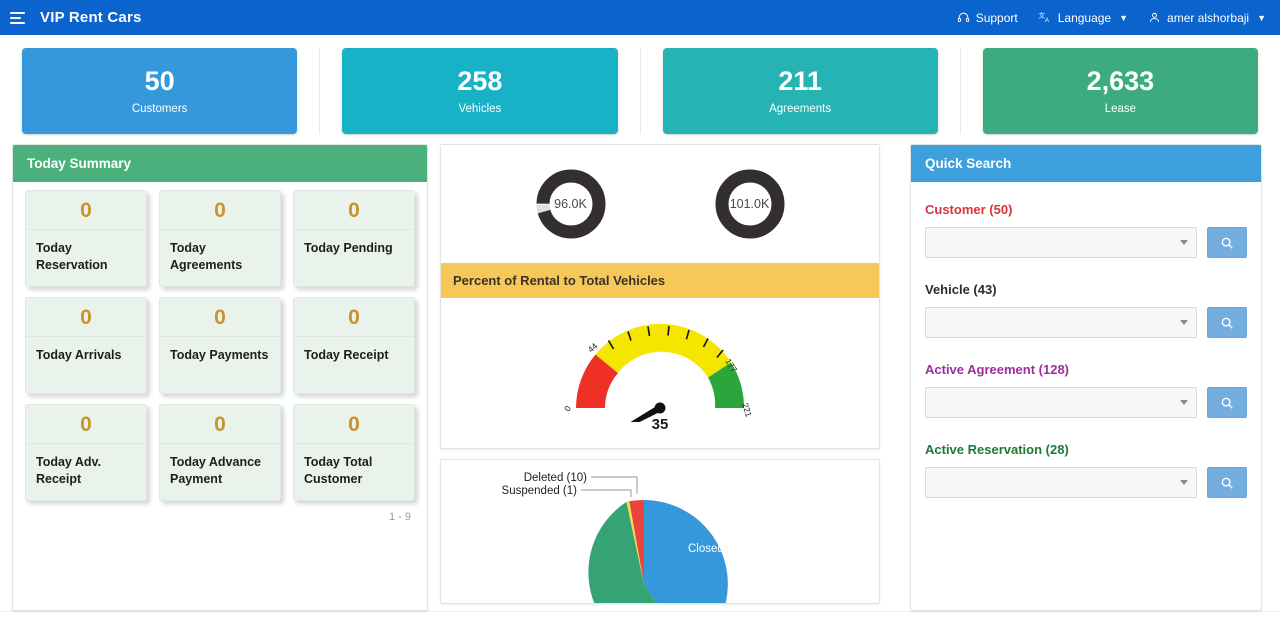  I want to click on today-summary-header: Today Summary, so click(220, 163).